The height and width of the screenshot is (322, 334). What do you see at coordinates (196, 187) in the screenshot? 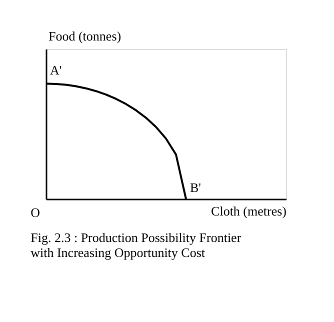
I see `annotation: B'` at bounding box center [196, 187].